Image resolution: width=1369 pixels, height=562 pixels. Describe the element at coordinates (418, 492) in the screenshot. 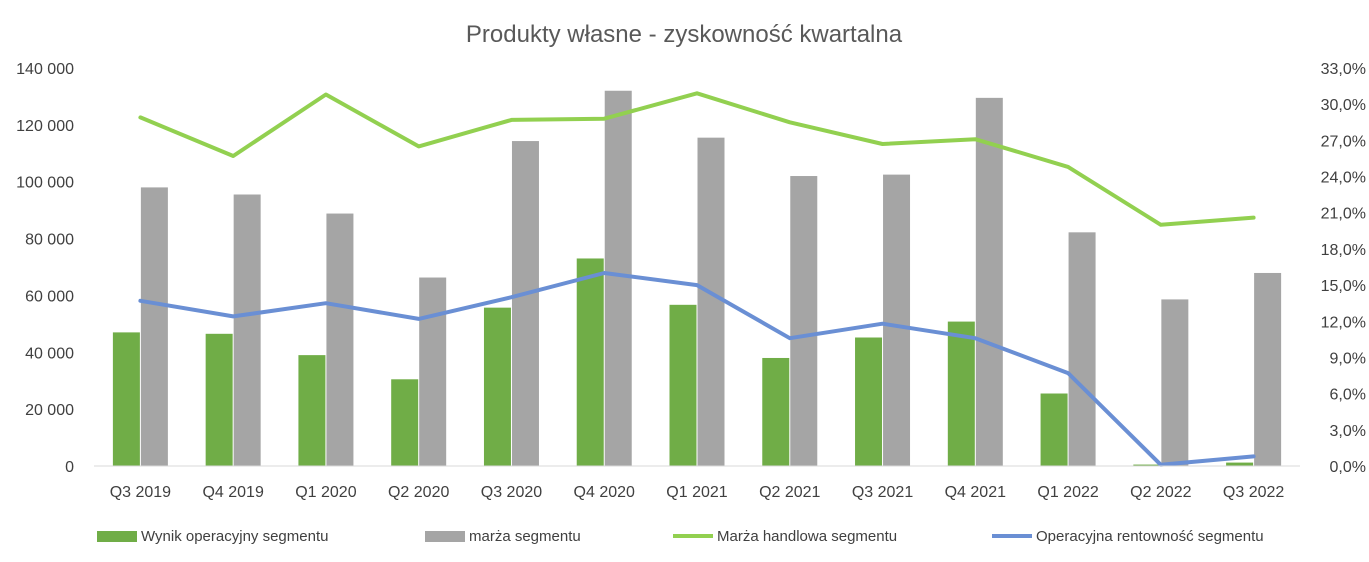

I see `x-tick-label: Q2 2020` at that location.